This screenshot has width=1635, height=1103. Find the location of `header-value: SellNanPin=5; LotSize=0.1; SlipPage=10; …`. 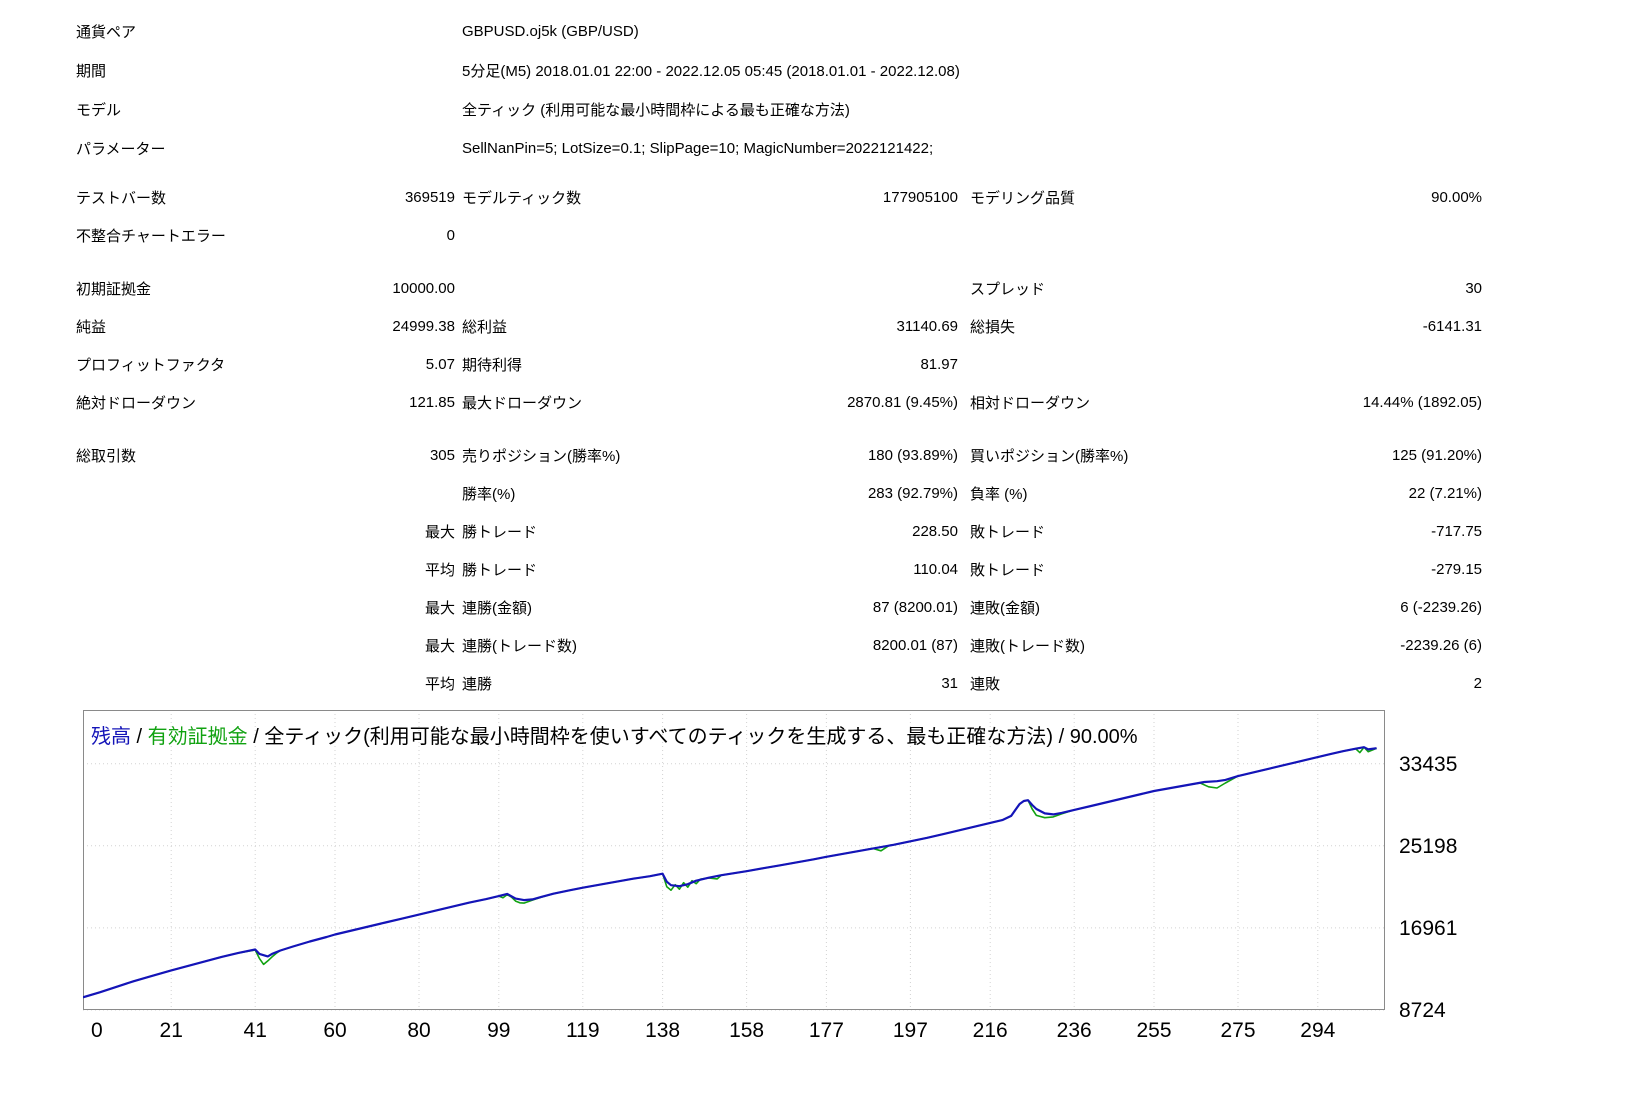

header-value: SellNanPin=5; LotSize=0.1; SlipPage=10; … is located at coordinates (698, 148).